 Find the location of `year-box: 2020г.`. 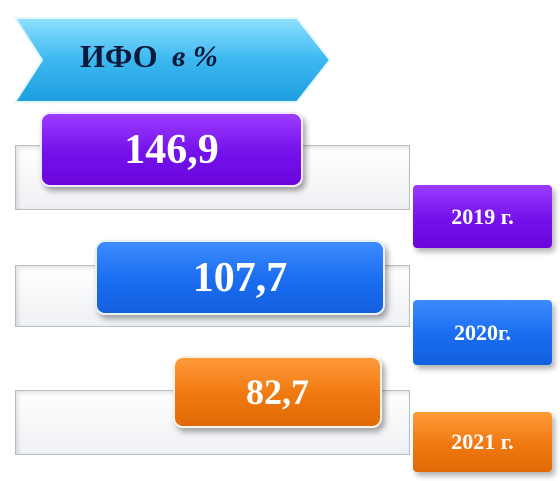

year-box: 2020г. is located at coordinates (482, 332).